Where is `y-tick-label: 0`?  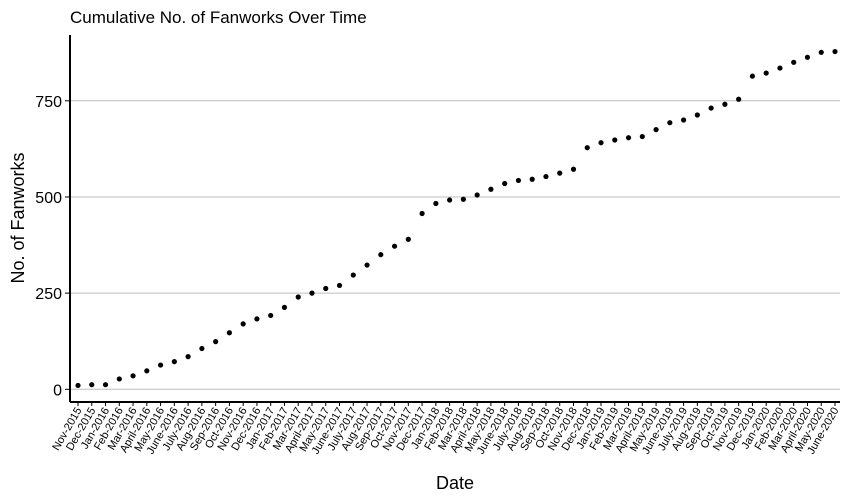 y-tick-label: 0 is located at coordinates (57, 390).